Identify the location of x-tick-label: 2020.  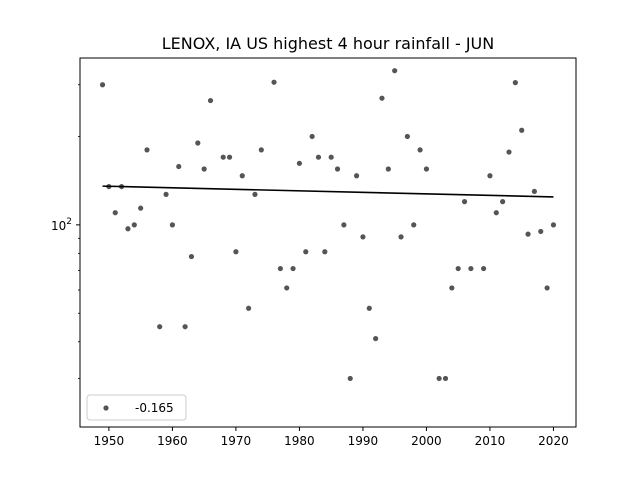
(553, 441).